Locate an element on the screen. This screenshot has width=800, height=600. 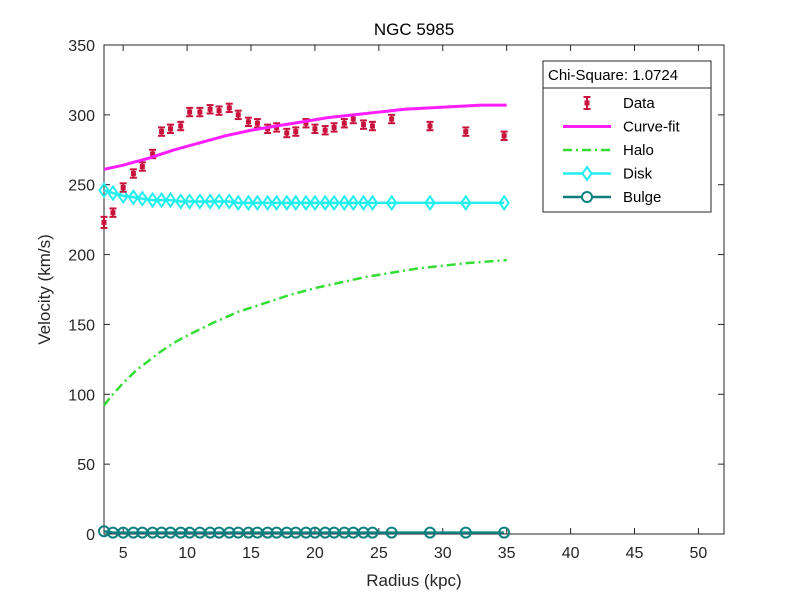
x-tick-label: 45 is located at coordinates (635, 553).